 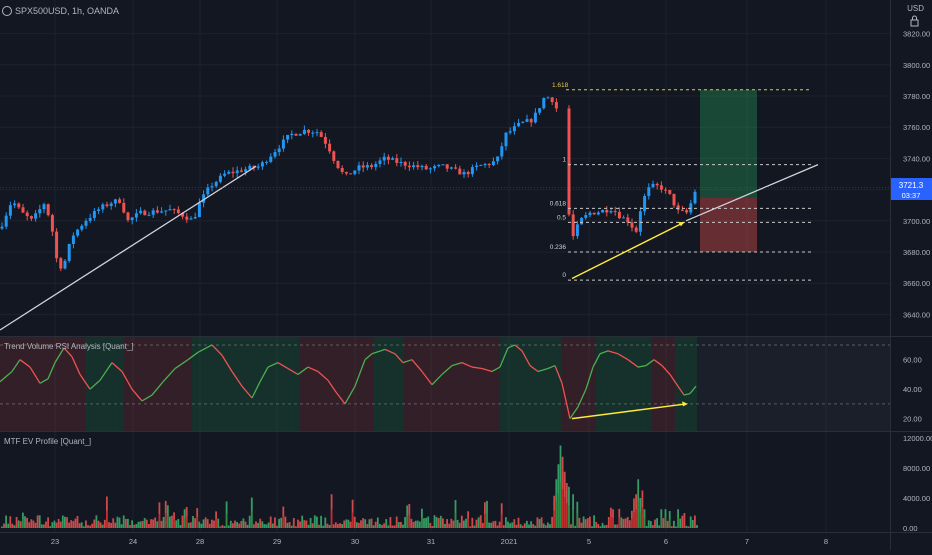 What do you see at coordinates (728, 170) in the screenshot?
I see `position-boxes` at bounding box center [728, 170].